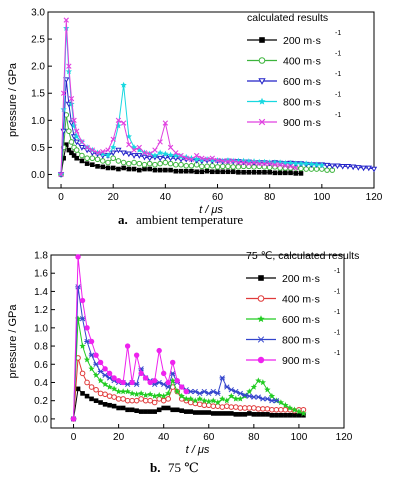 The width and height of the screenshot is (403, 479). I want to click on panel-a-caption: ambient temperature, so click(189, 219).